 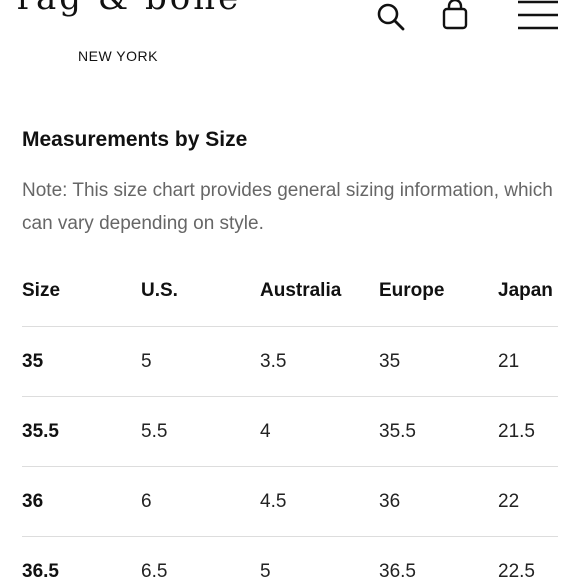 I want to click on table-row: 35.5 5.5 4 35.5 21.5, so click(x=290, y=431).